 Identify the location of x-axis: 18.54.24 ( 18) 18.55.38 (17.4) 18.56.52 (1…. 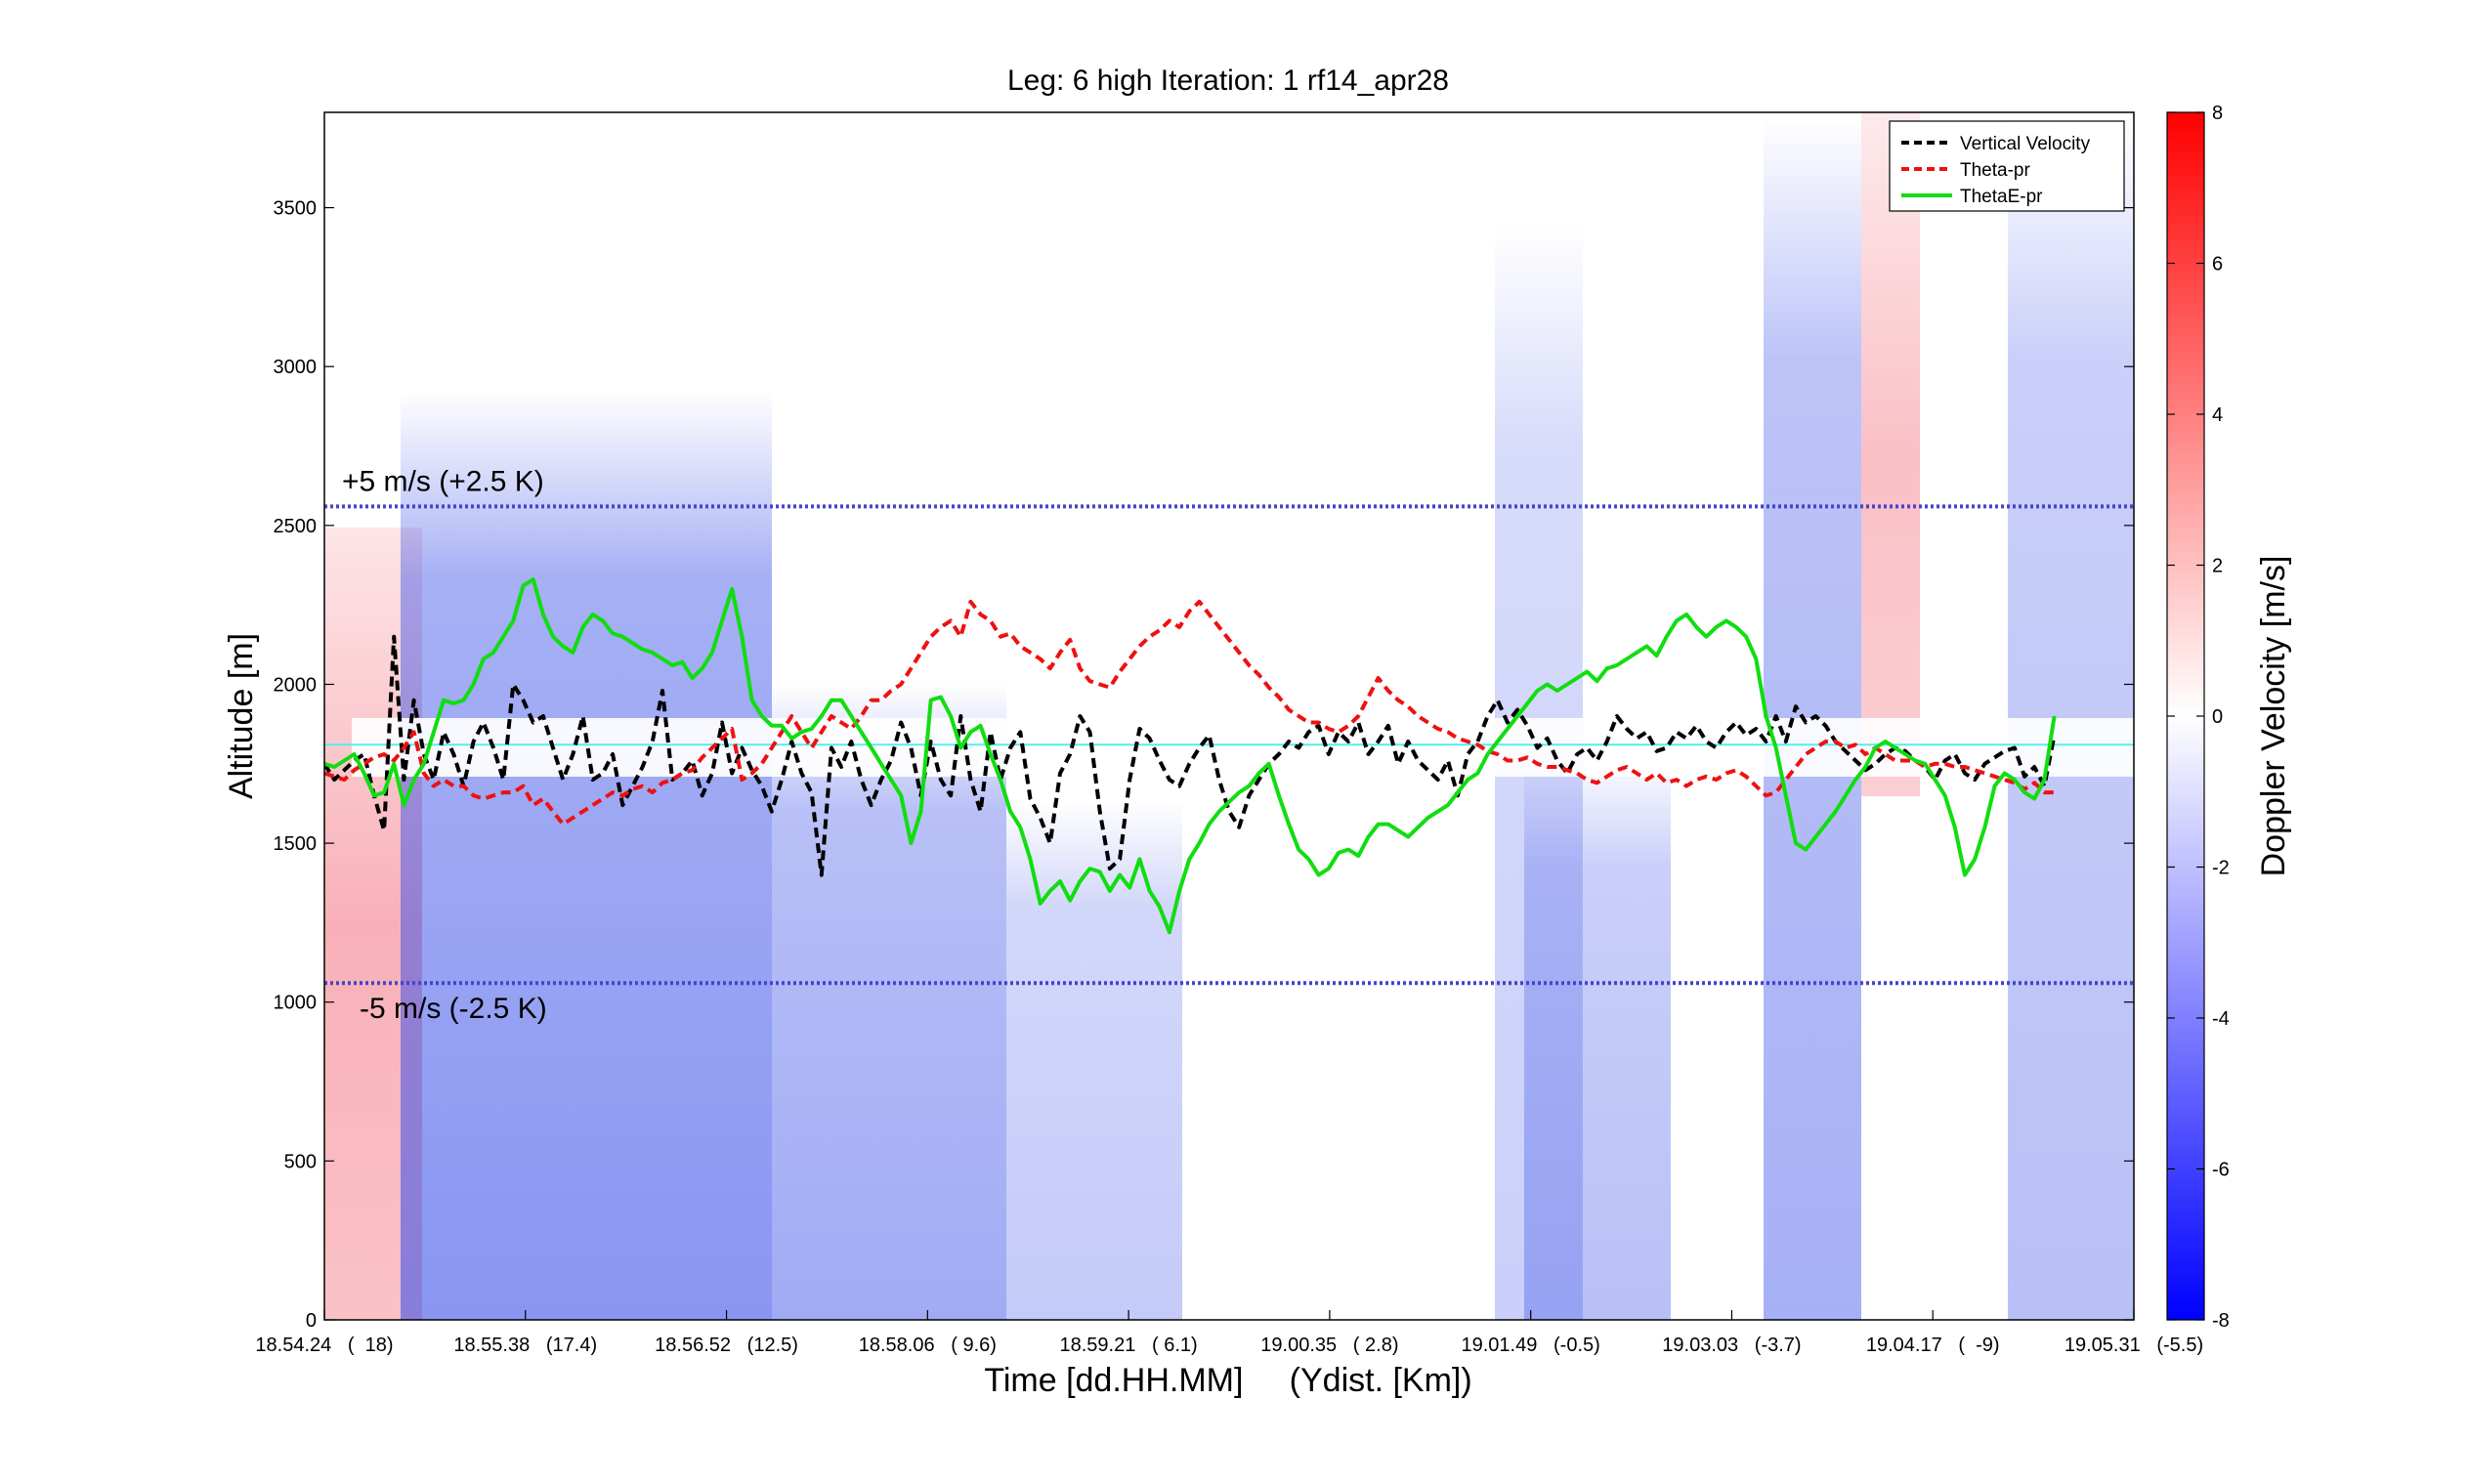
(1229, 1333).